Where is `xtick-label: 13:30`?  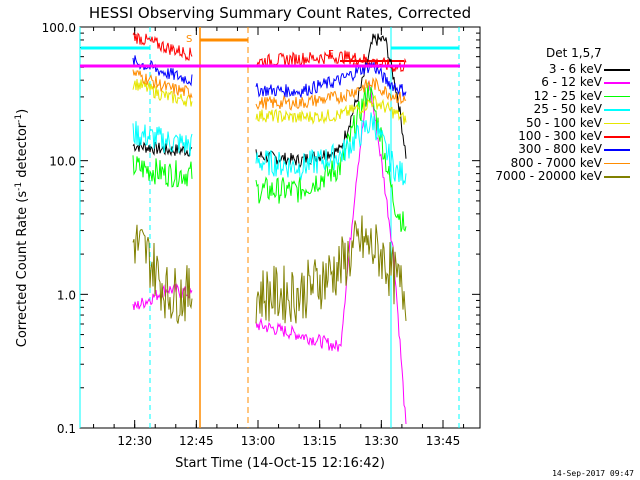 xtick-label: 13:30 is located at coordinates (381, 441).